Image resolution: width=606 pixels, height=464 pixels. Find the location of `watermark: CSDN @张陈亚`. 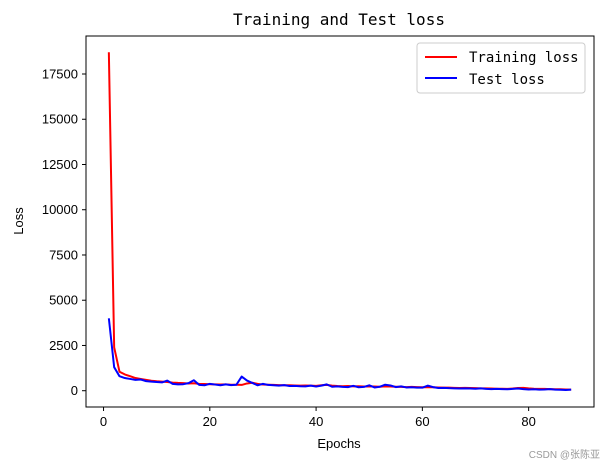

watermark: CSDN @张陈亚 is located at coordinates (564, 454).